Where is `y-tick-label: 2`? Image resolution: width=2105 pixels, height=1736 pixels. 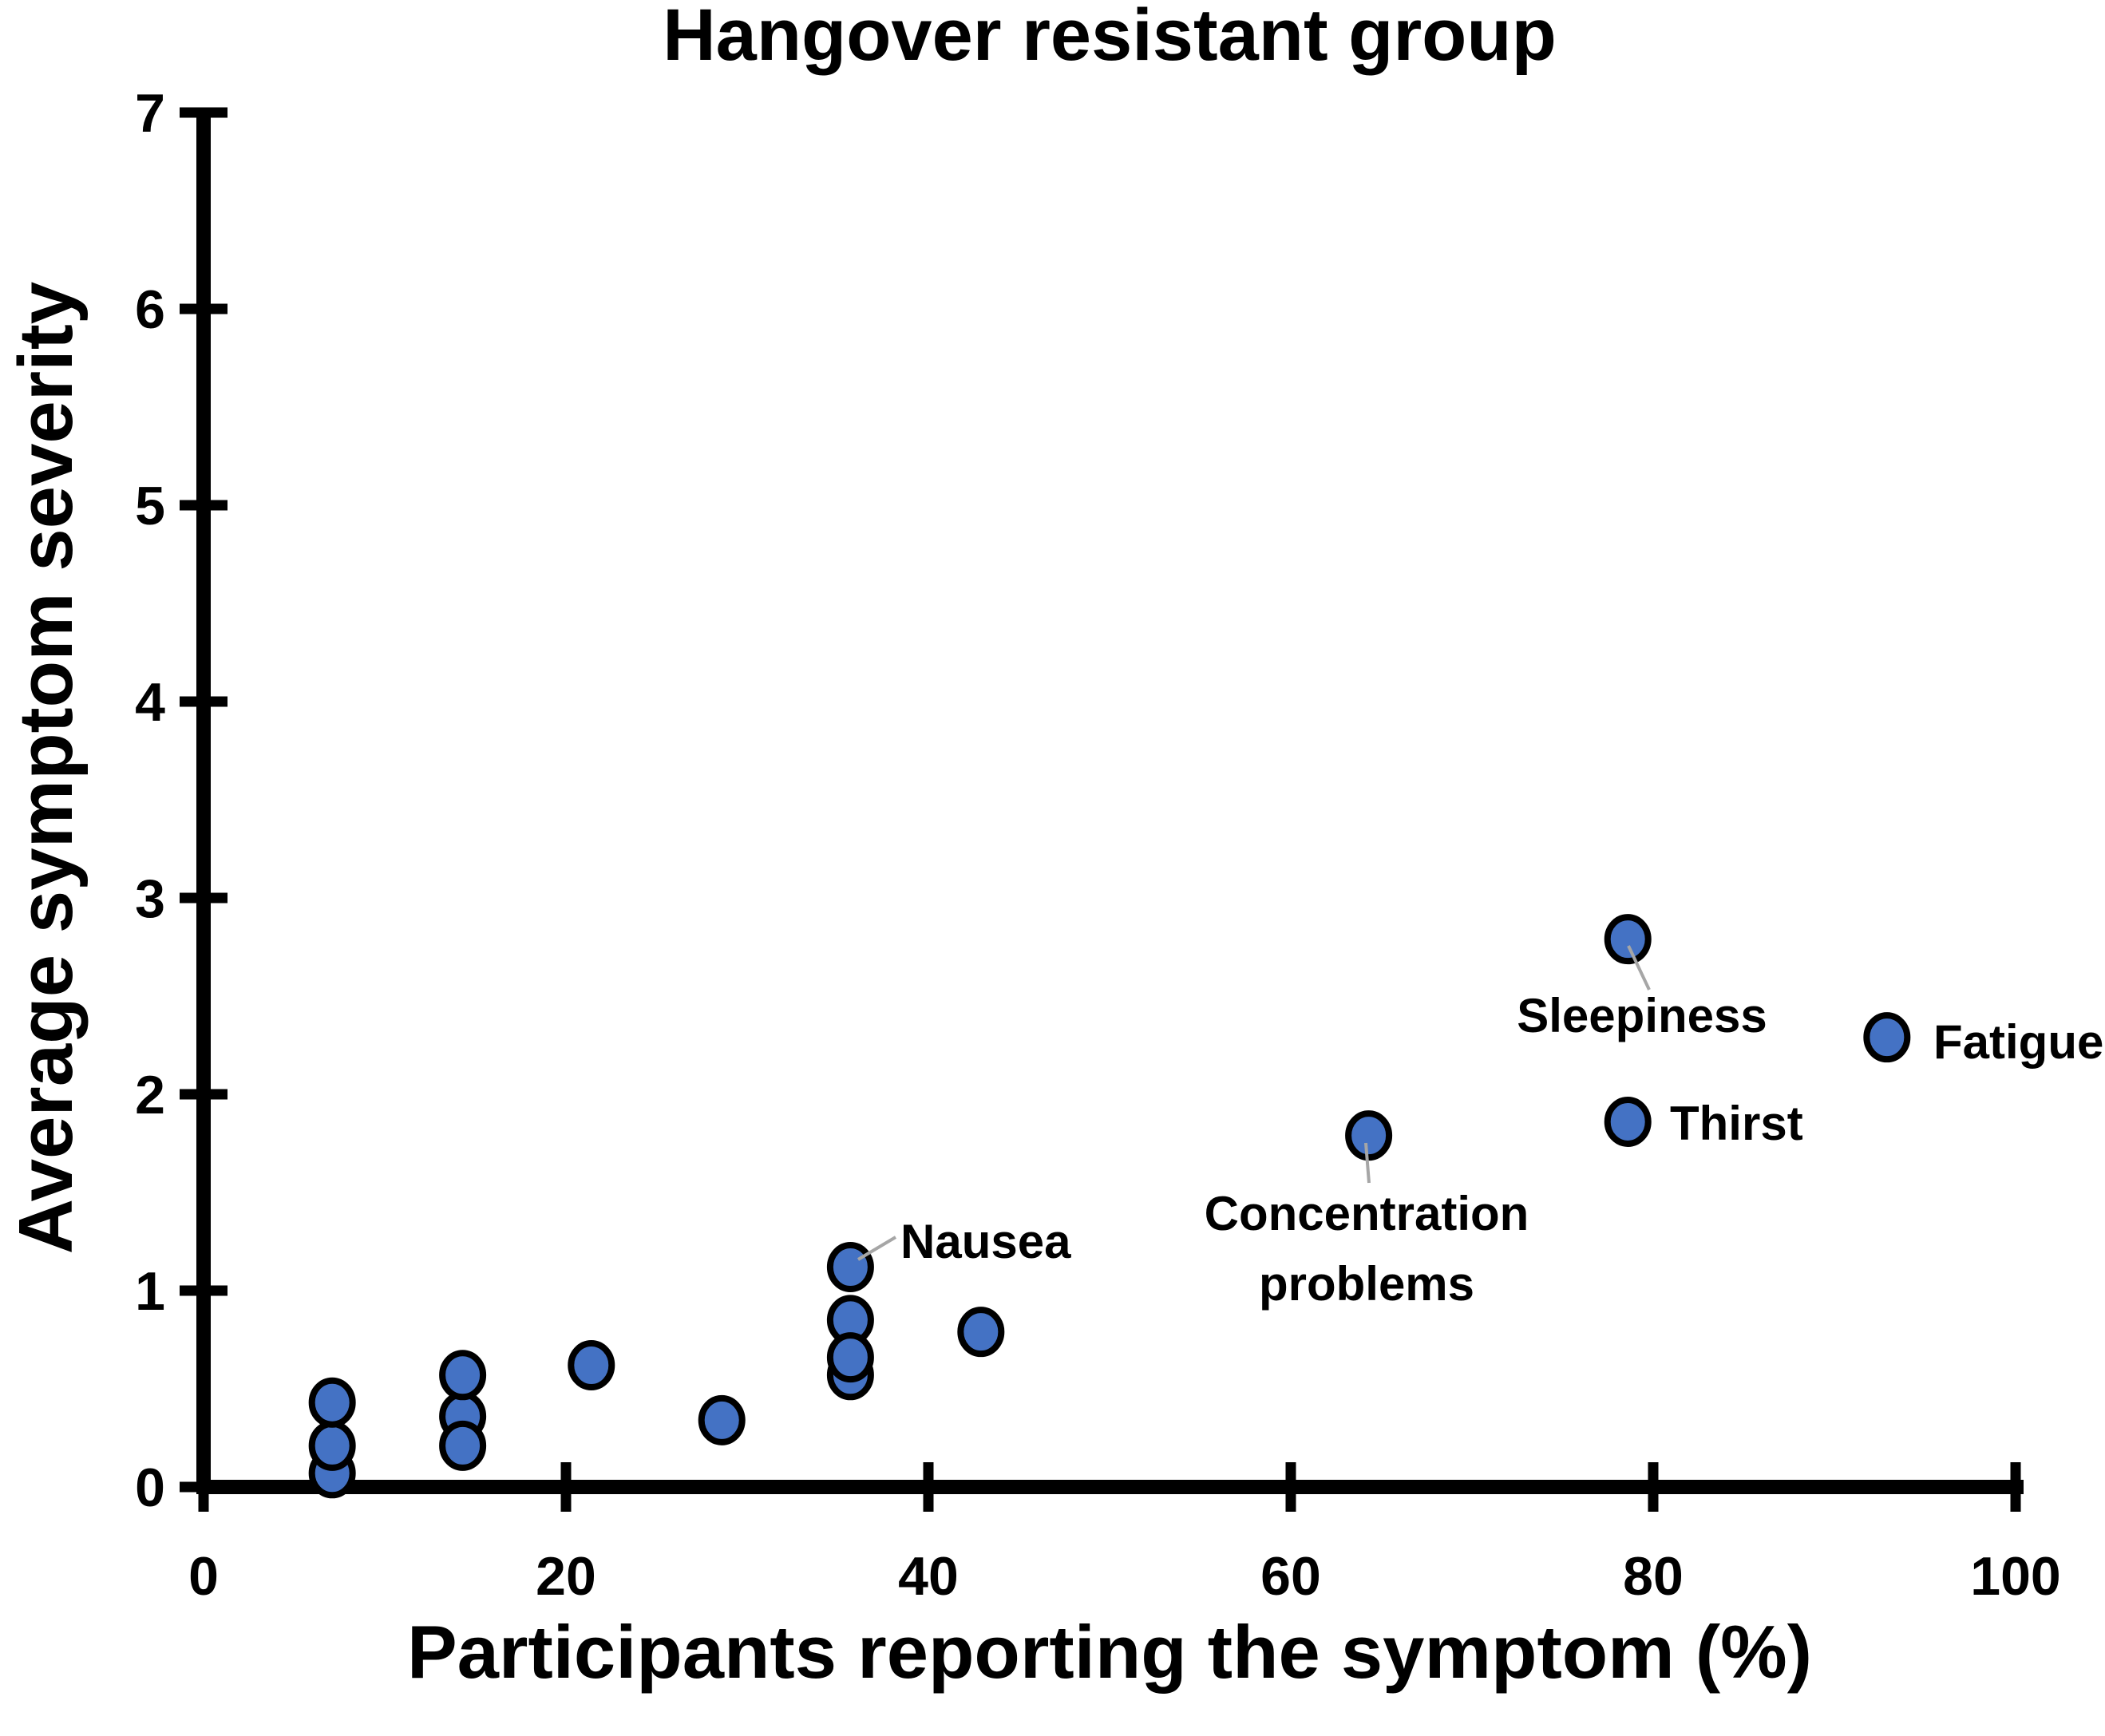
y-tick-label: 2 is located at coordinates (150, 1095).